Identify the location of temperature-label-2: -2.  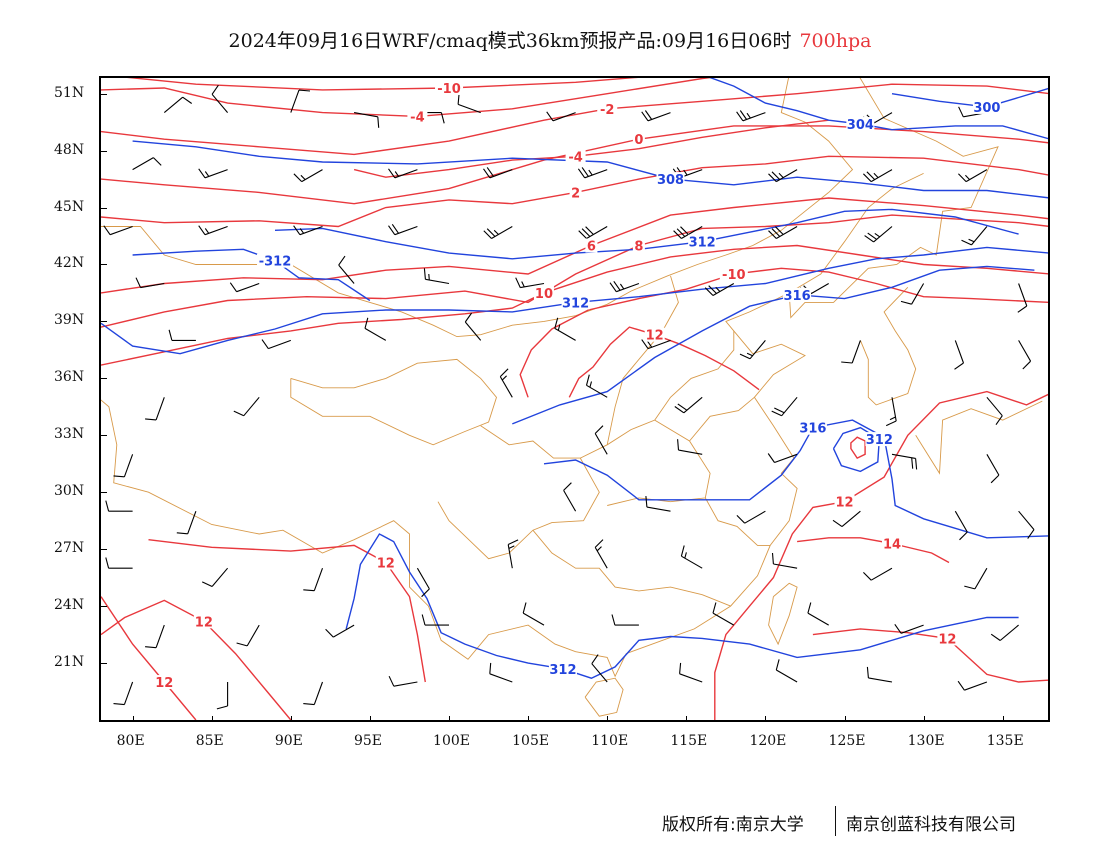
(607, 110).